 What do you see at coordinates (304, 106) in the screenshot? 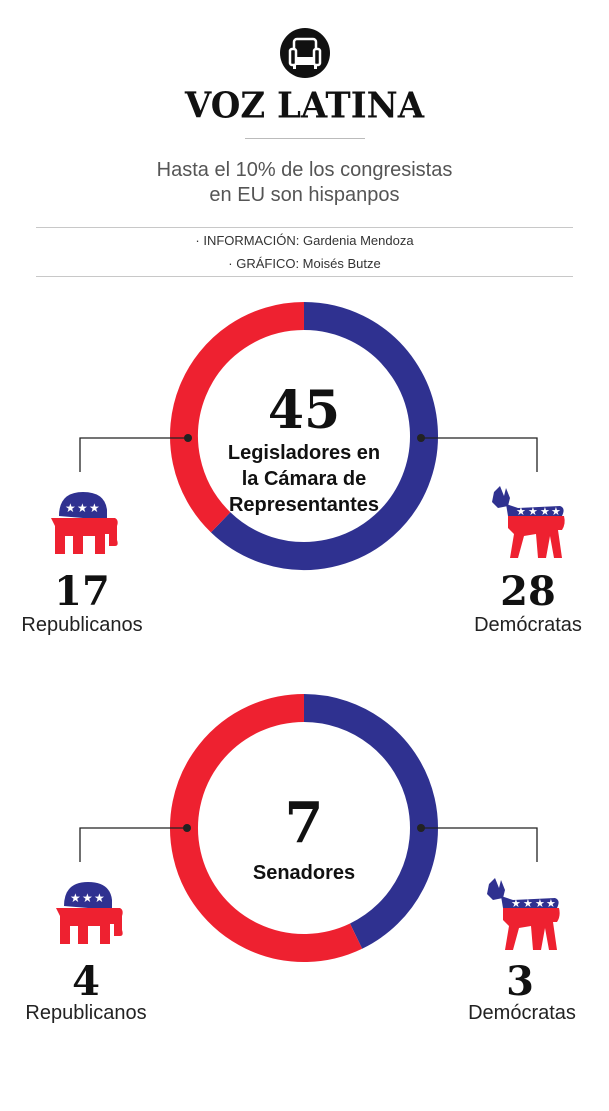
I see `brand-title: VOZ LATINA` at bounding box center [304, 106].